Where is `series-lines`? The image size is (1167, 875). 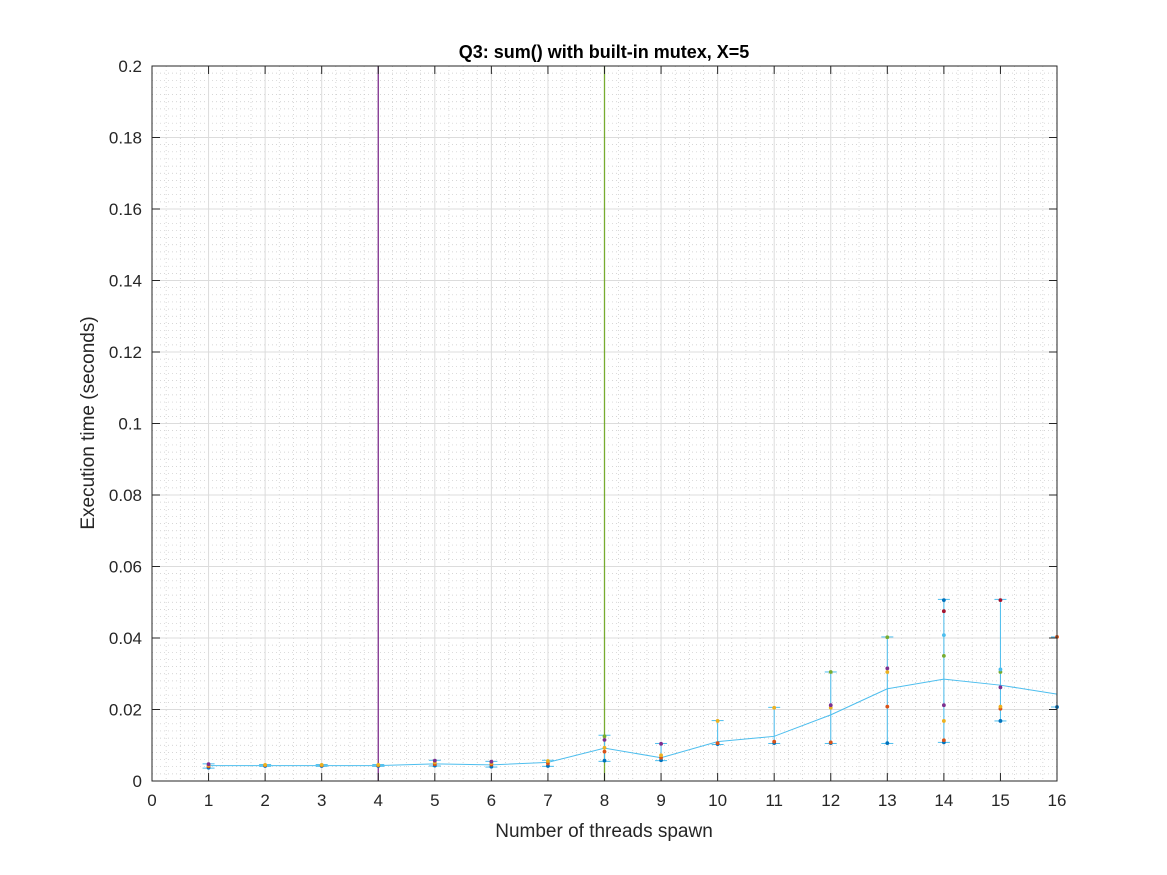
series-lines is located at coordinates (633, 722).